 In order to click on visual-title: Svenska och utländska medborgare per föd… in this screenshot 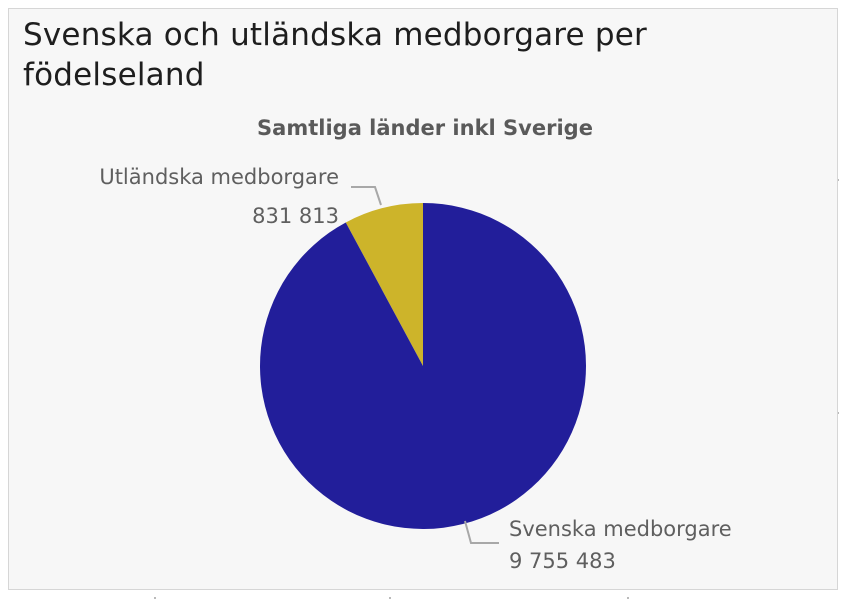, I will do `click(335, 55)`.